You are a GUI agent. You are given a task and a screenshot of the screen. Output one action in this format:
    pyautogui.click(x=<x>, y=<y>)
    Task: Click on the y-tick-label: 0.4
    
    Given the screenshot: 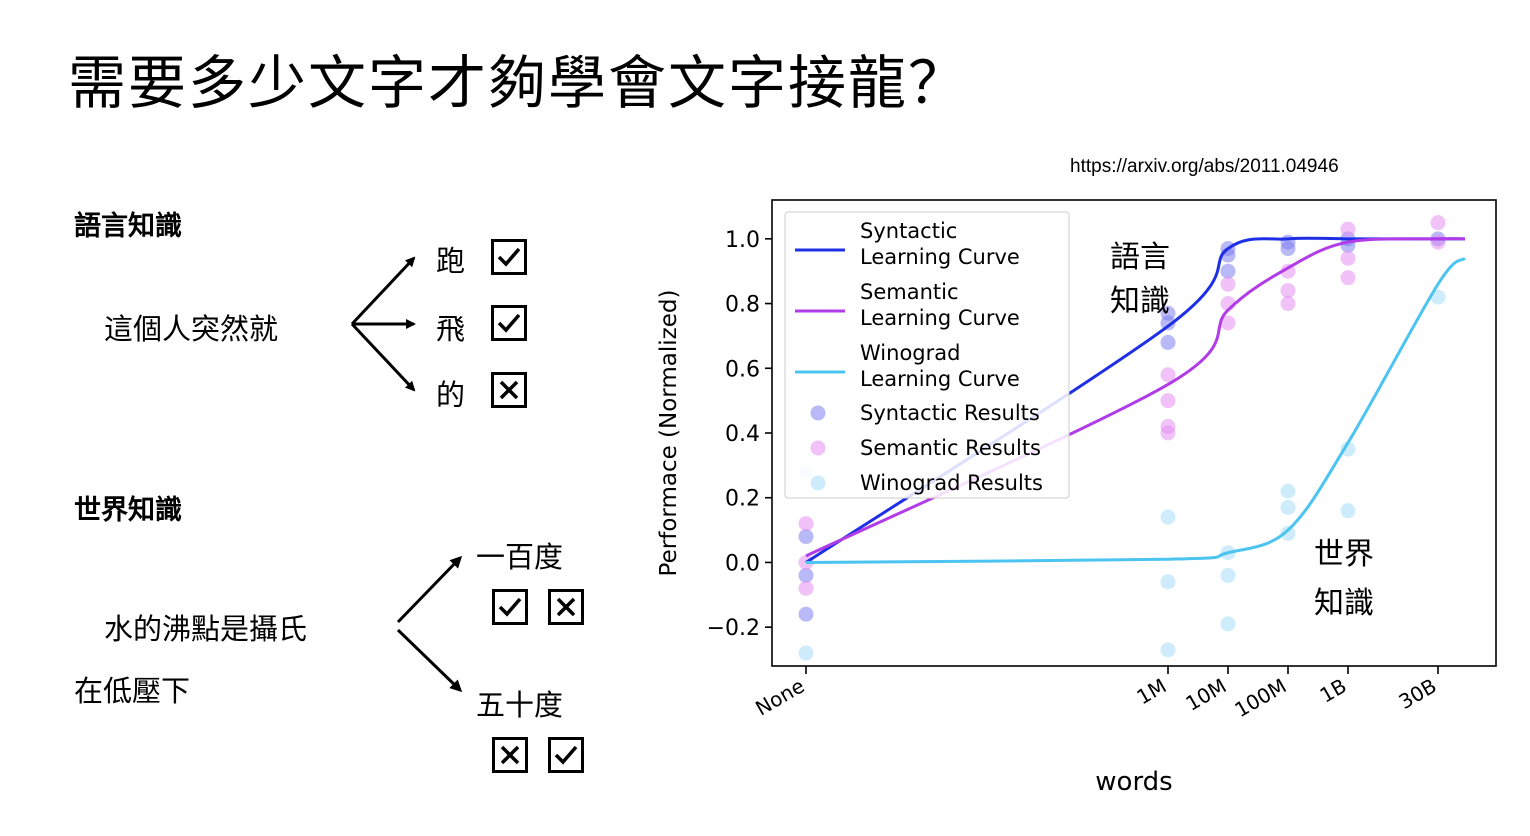 What is the action you would take?
    pyautogui.click(x=742, y=434)
    